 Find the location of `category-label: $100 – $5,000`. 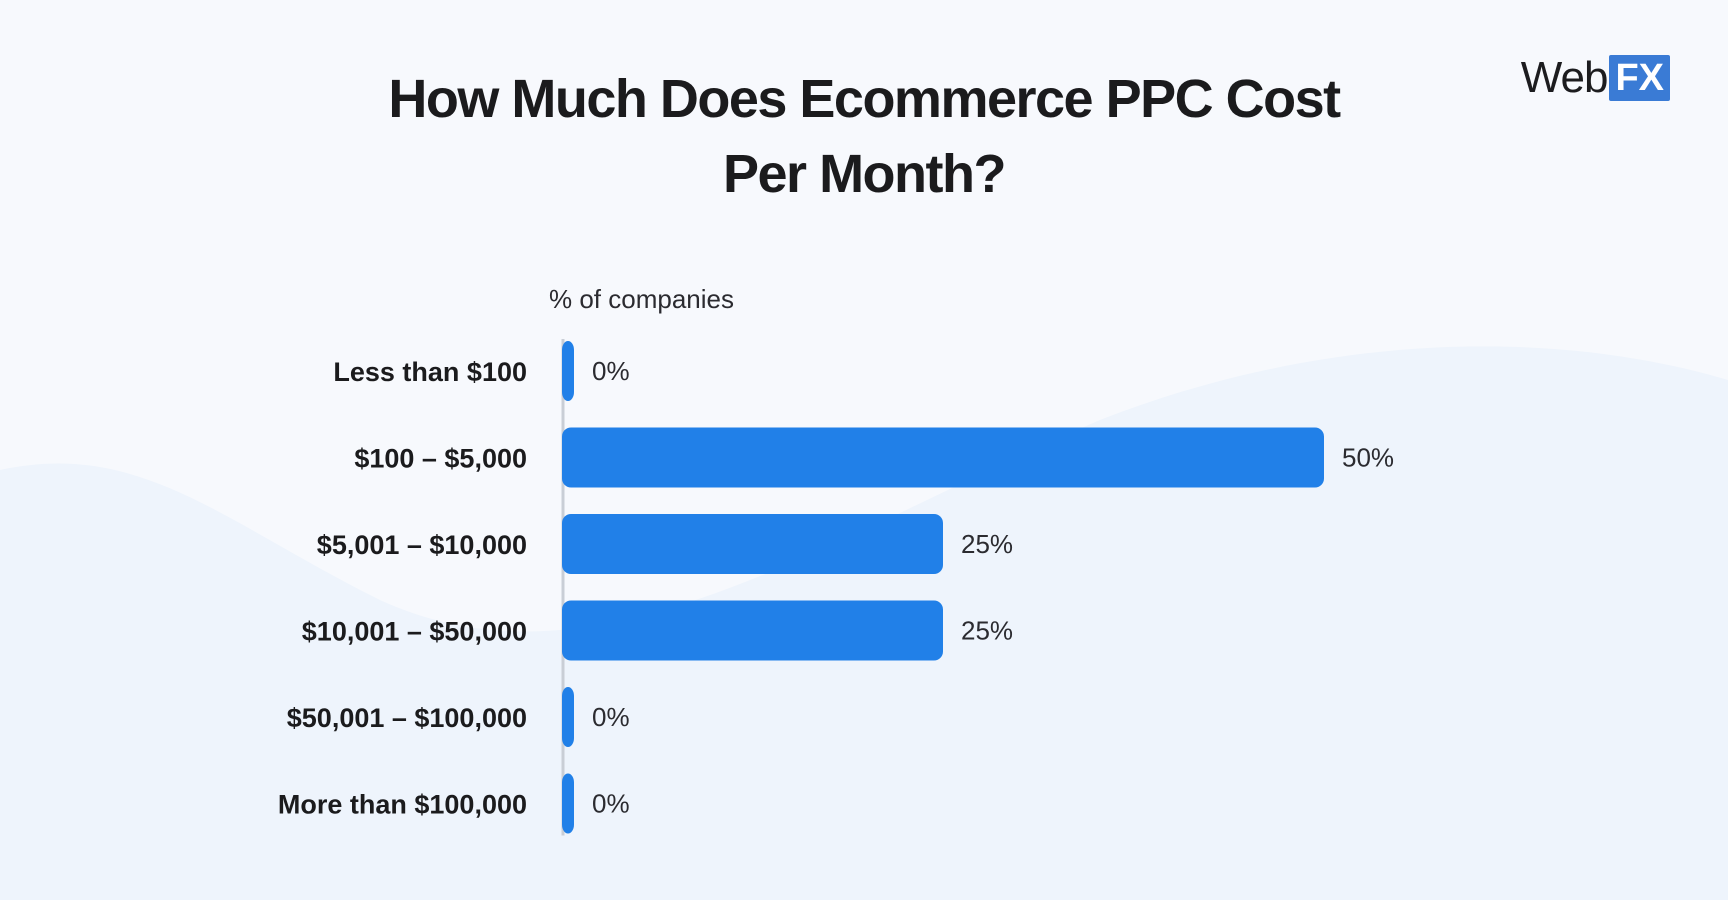

category-label: $100 – $5,000 is located at coordinates (440, 459).